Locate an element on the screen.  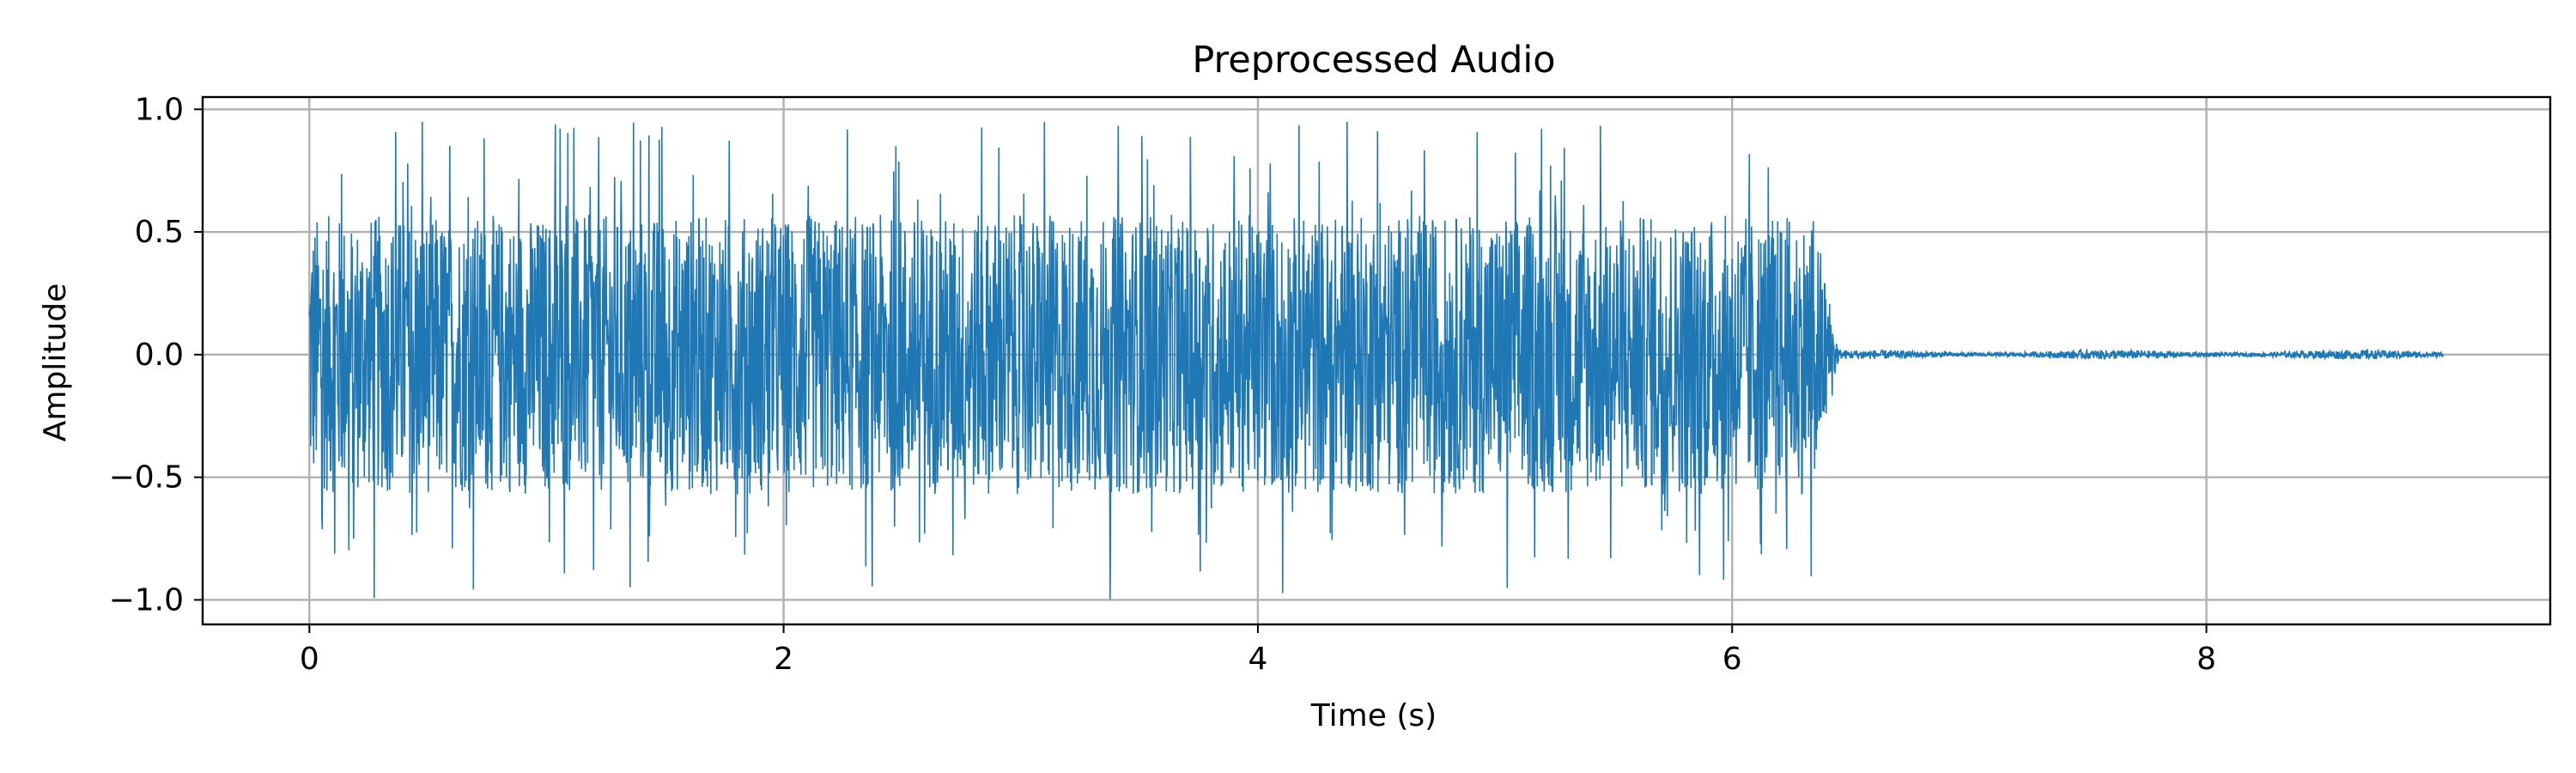
y-axis-ticks: 1.0 0.5 0.0 −0.5 −1.0 is located at coordinates (156, 355).